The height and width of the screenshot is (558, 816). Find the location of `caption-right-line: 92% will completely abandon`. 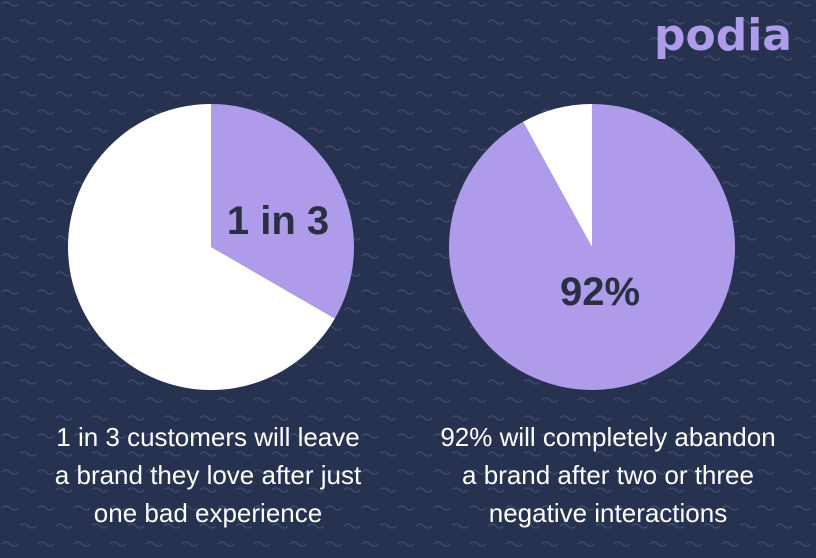

caption-right-line: 92% will completely abandon is located at coordinates (608, 437).